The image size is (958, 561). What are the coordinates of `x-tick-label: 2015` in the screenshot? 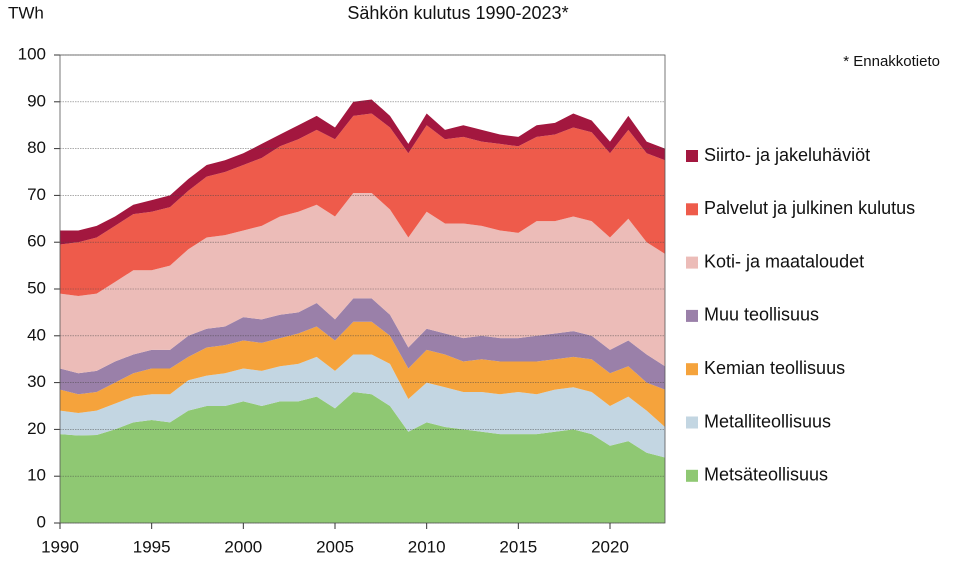 It's located at (518, 546).